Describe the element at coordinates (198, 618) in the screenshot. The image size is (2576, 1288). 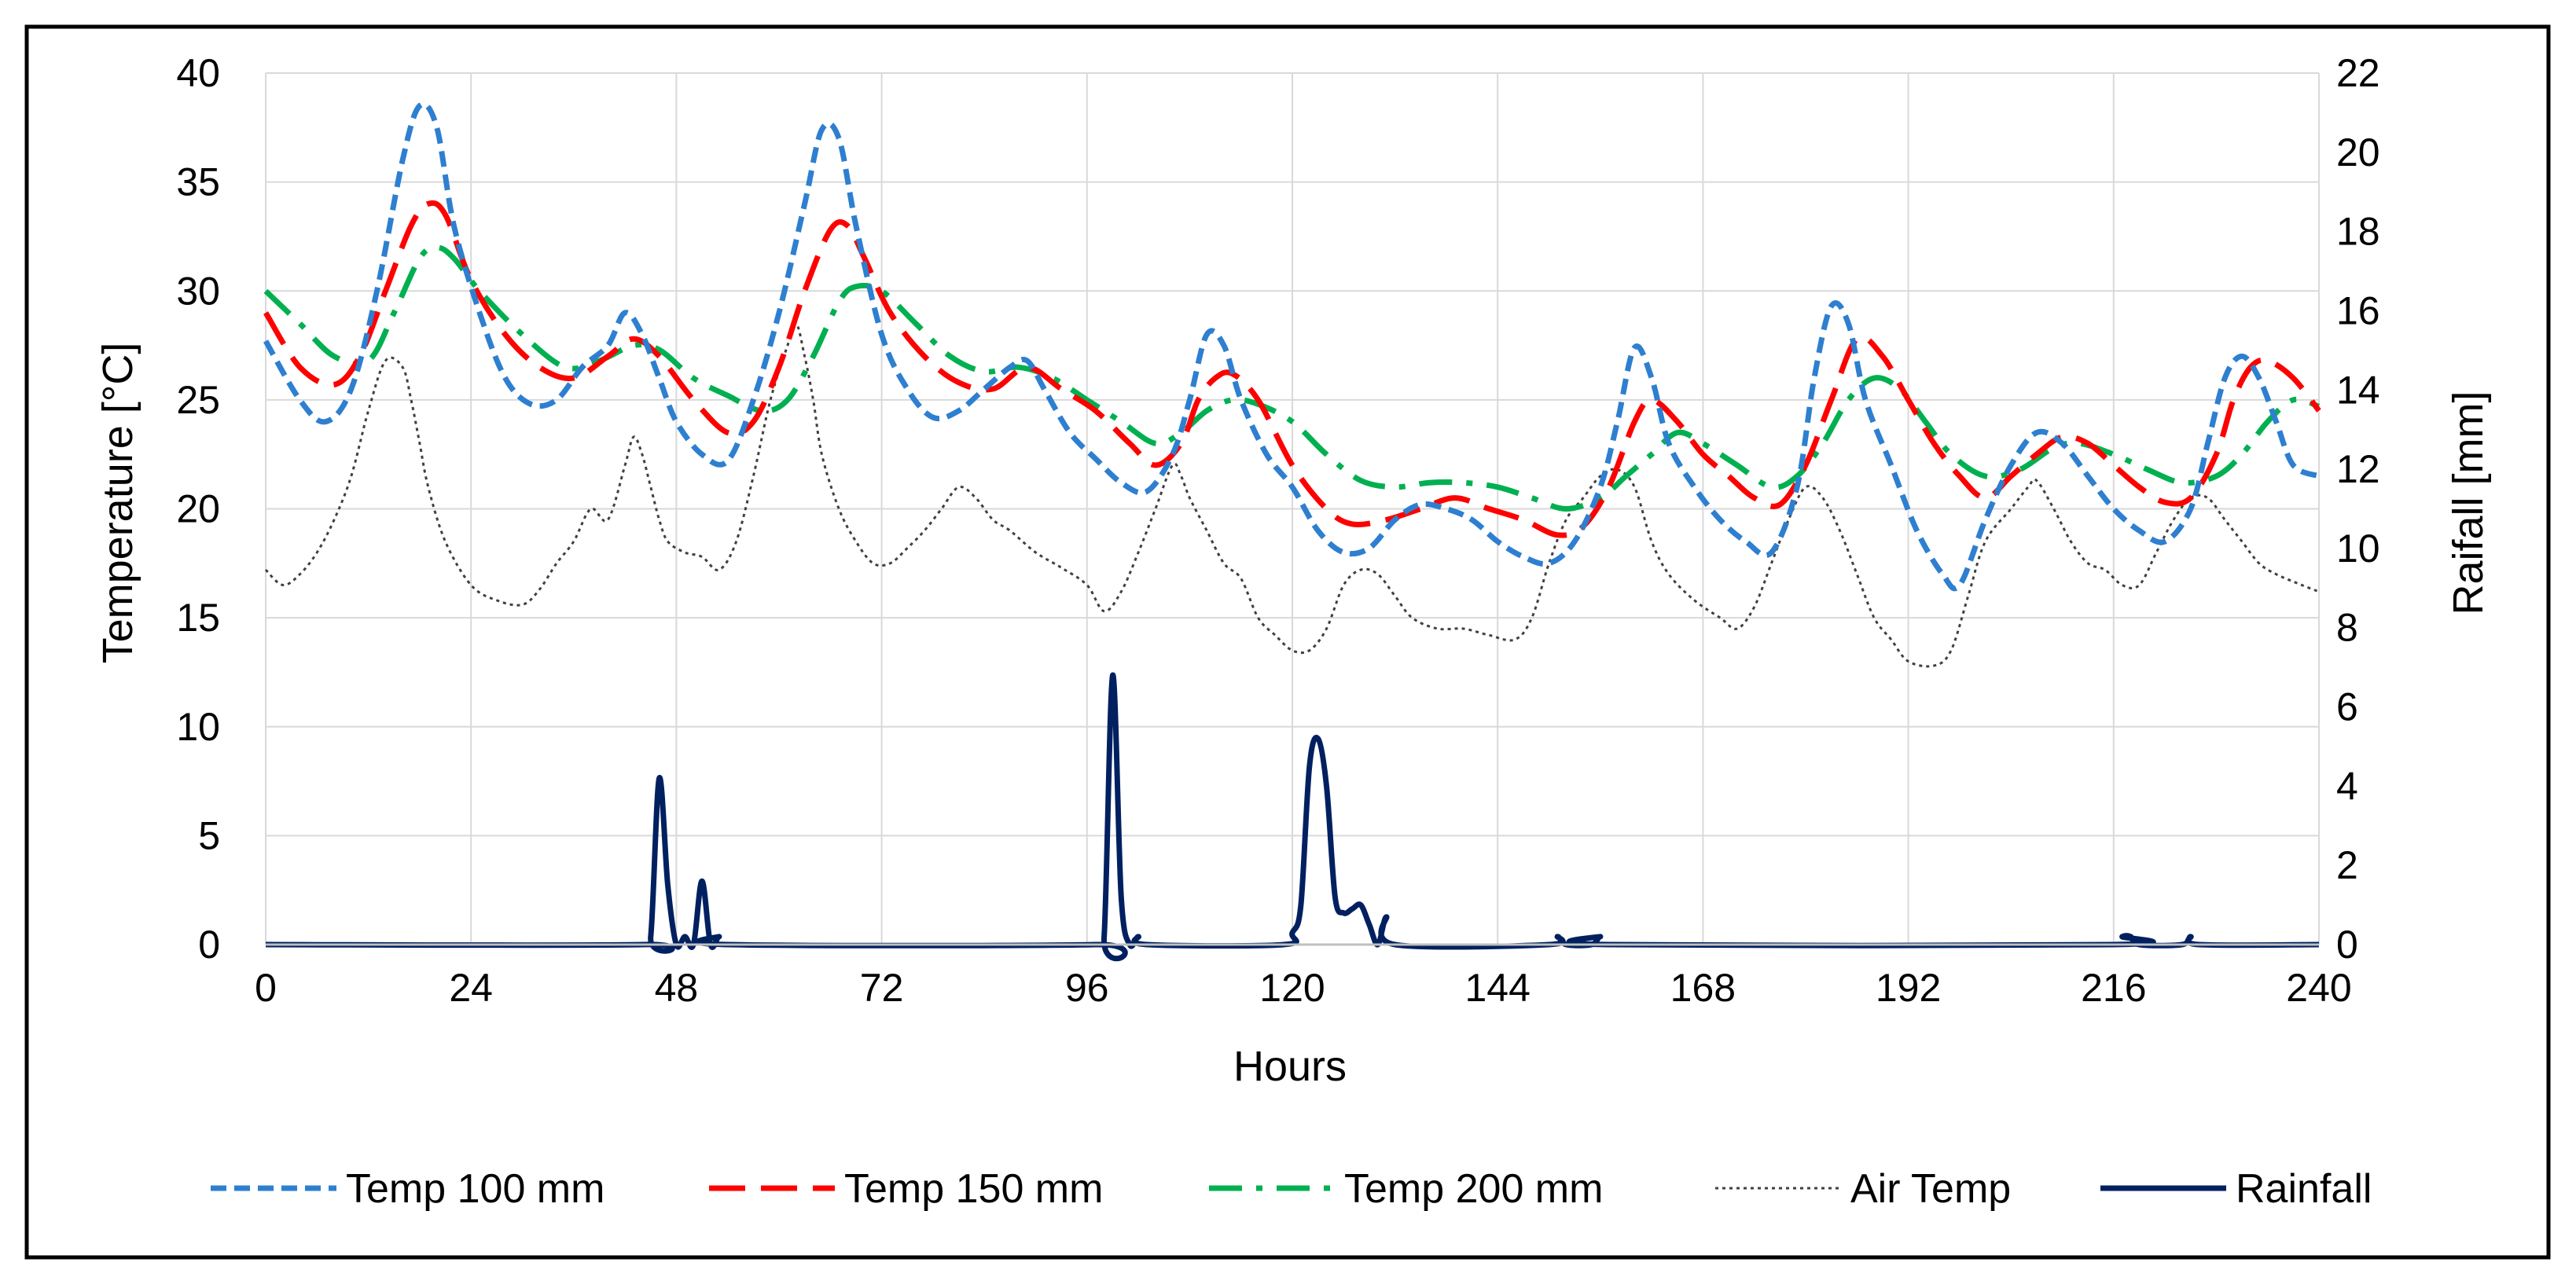
I see `y-tick-label: 15` at that location.